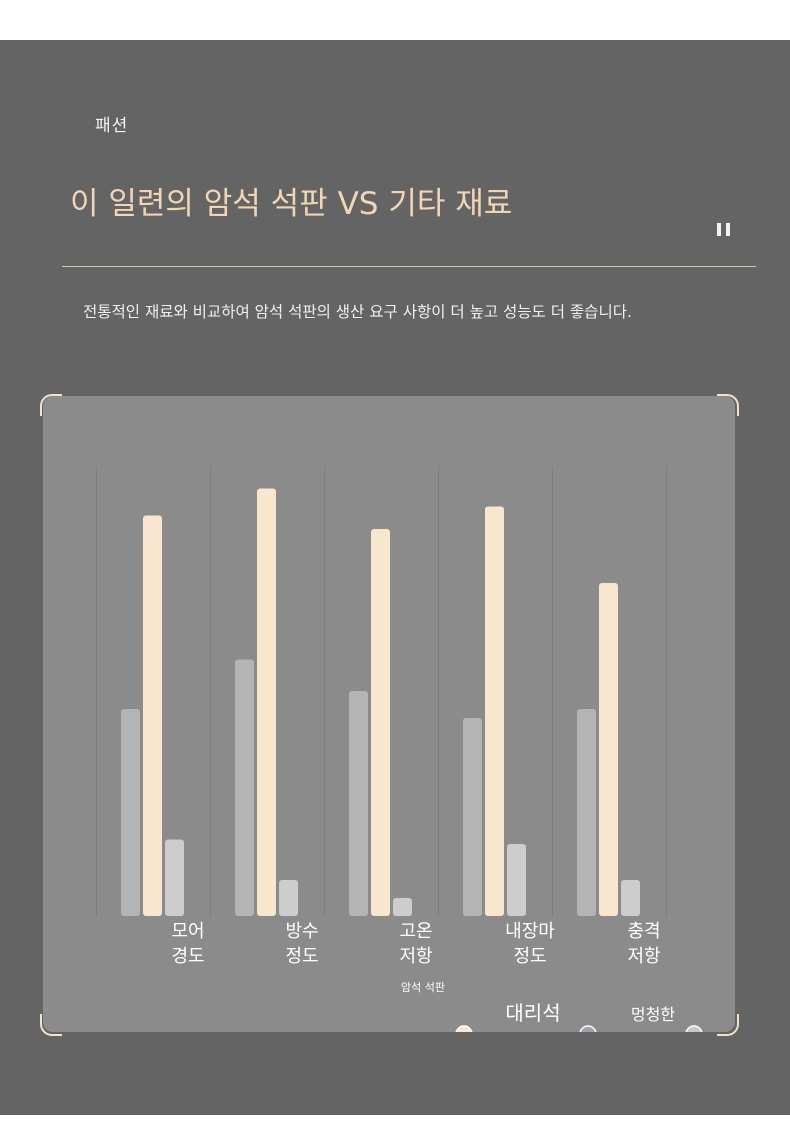 This screenshot has height=1134, width=790. I want to click on x-tick-label: 경도, so click(187, 956).